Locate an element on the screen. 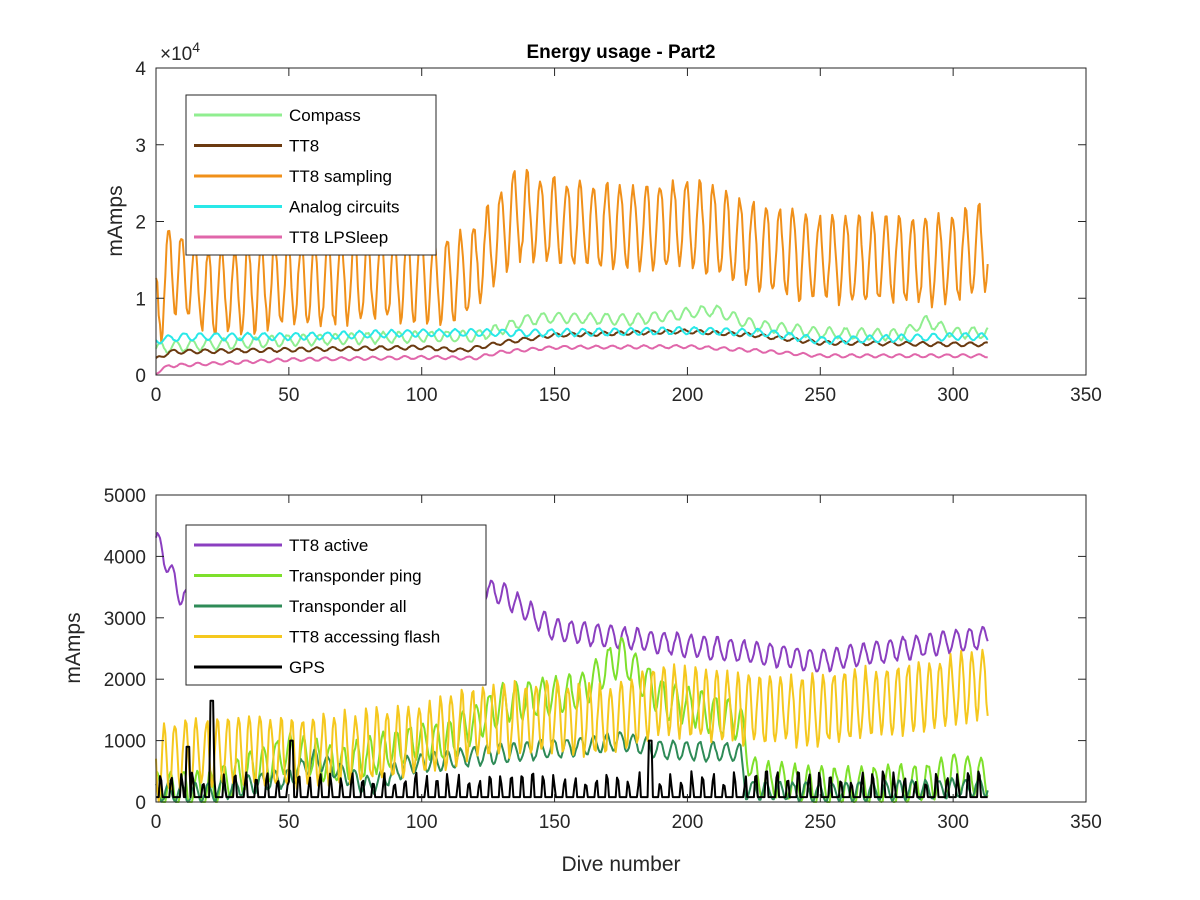 This screenshot has width=1200, height=900. series-line-analog-circuits is located at coordinates (572, 335).